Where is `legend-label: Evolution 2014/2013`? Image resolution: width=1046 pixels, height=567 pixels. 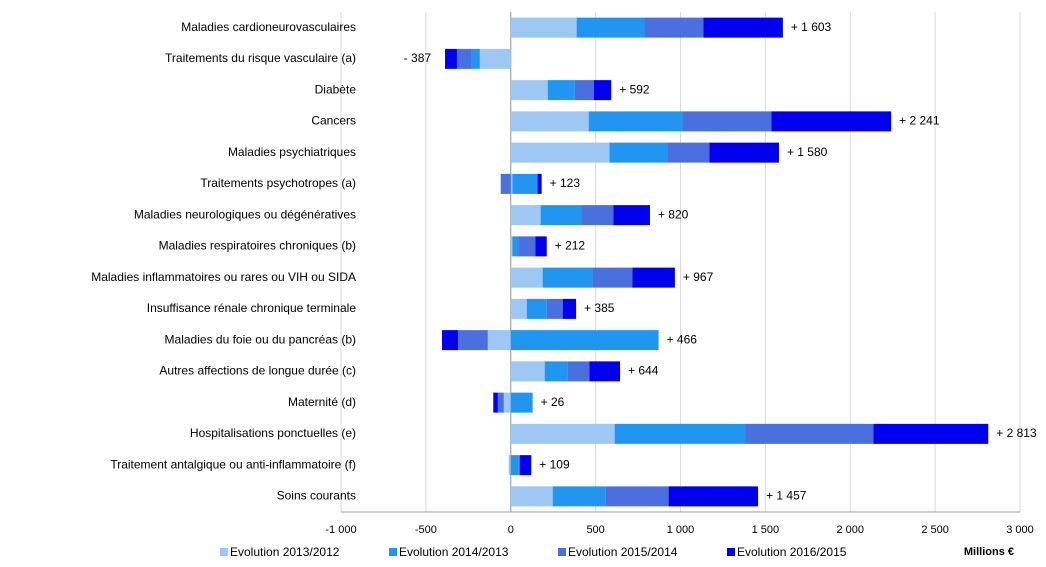
legend-label: Evolution 2014/2013 is located at coordinates (454, 552).